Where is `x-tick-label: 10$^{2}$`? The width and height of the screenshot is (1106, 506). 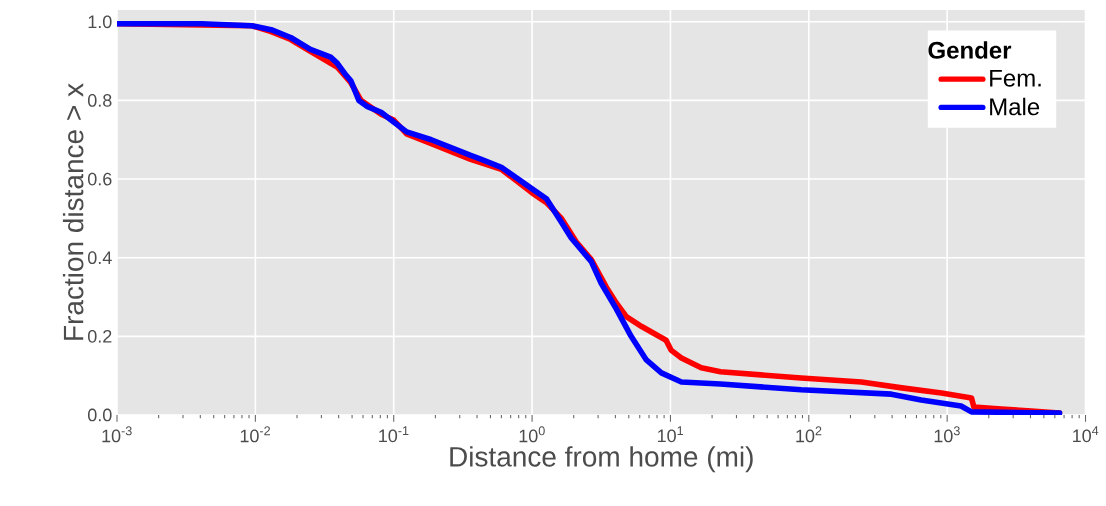 x-tick-label: 10$^{2}$ is located at coordinates (809, 434).